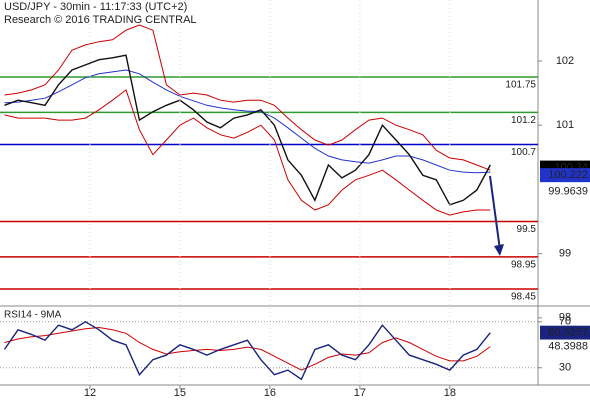 The width and height of the screenshot is (590, 400). I want to click on chart-title: USD/JPY - 30min - 11:17:33 (UTC+2), so click(95, 7).